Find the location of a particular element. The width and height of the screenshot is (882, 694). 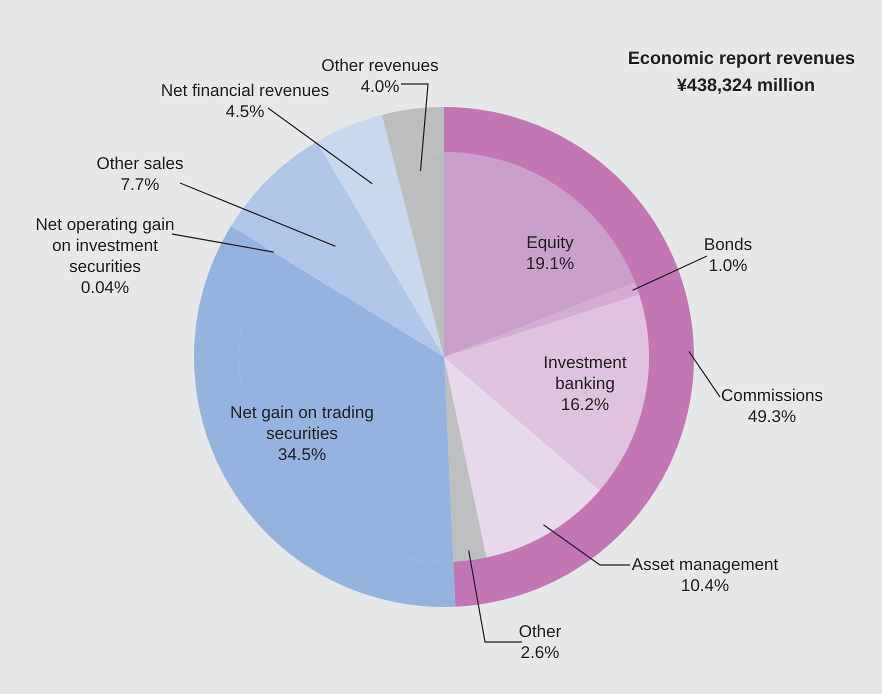

data-label: 16.2% is located at coordinates (585, 404).